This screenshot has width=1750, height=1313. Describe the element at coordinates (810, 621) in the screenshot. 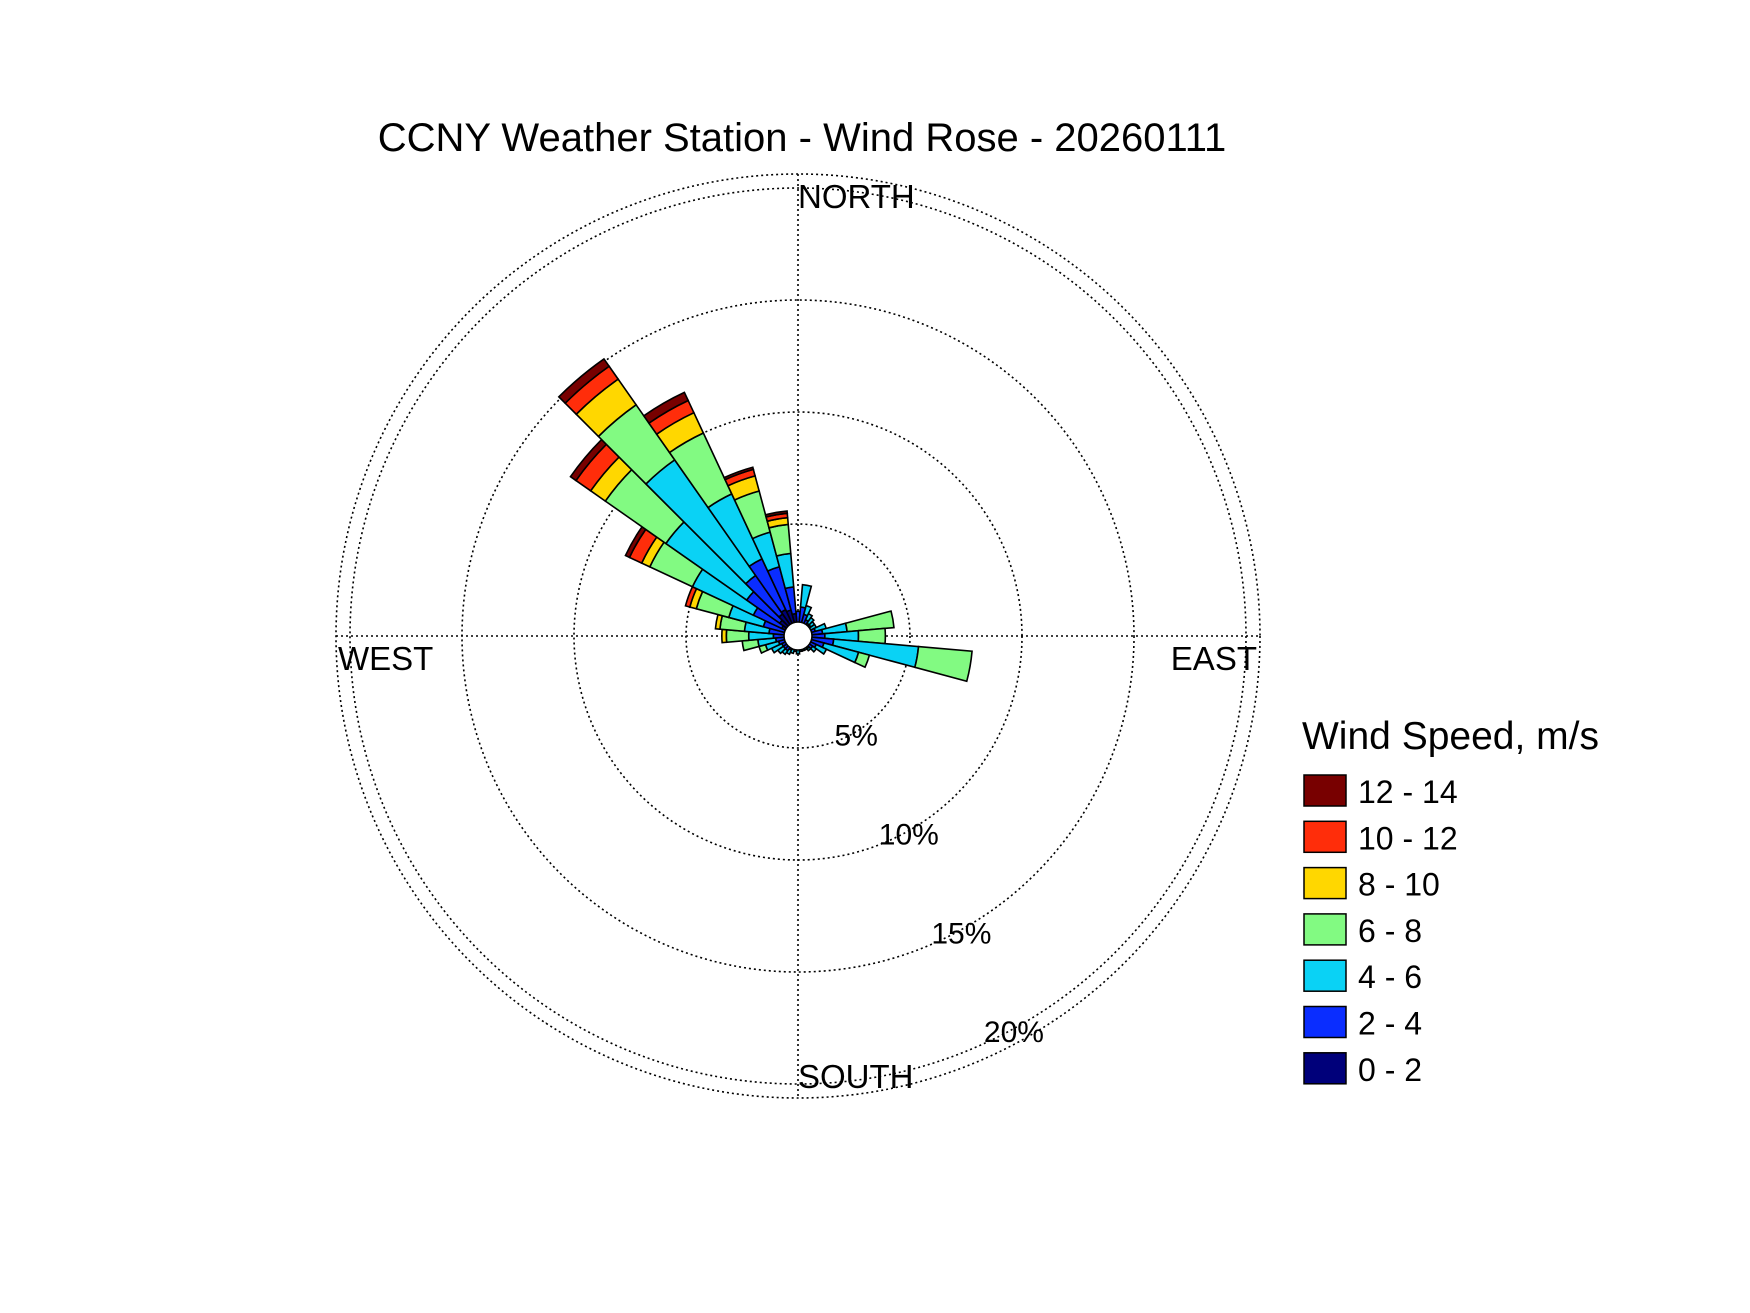

I see `wedge-dir40-bin2` at that location.